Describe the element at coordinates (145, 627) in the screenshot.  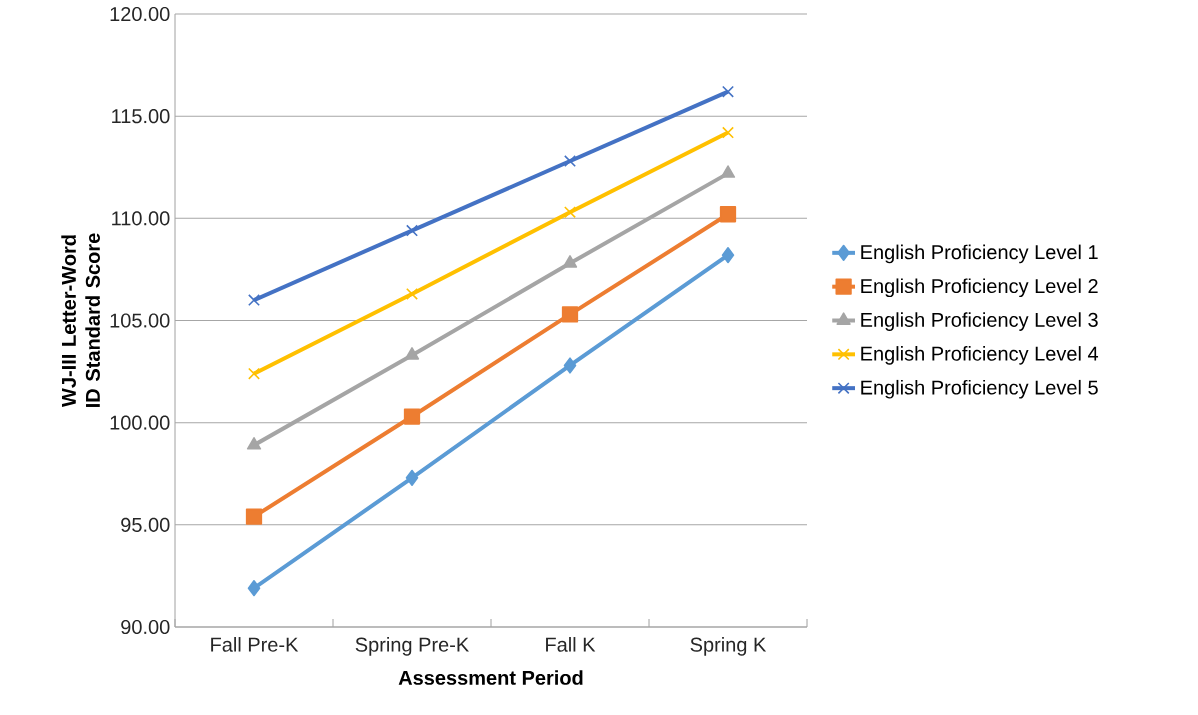
I see `y-tick-label: 90.00` at that location.